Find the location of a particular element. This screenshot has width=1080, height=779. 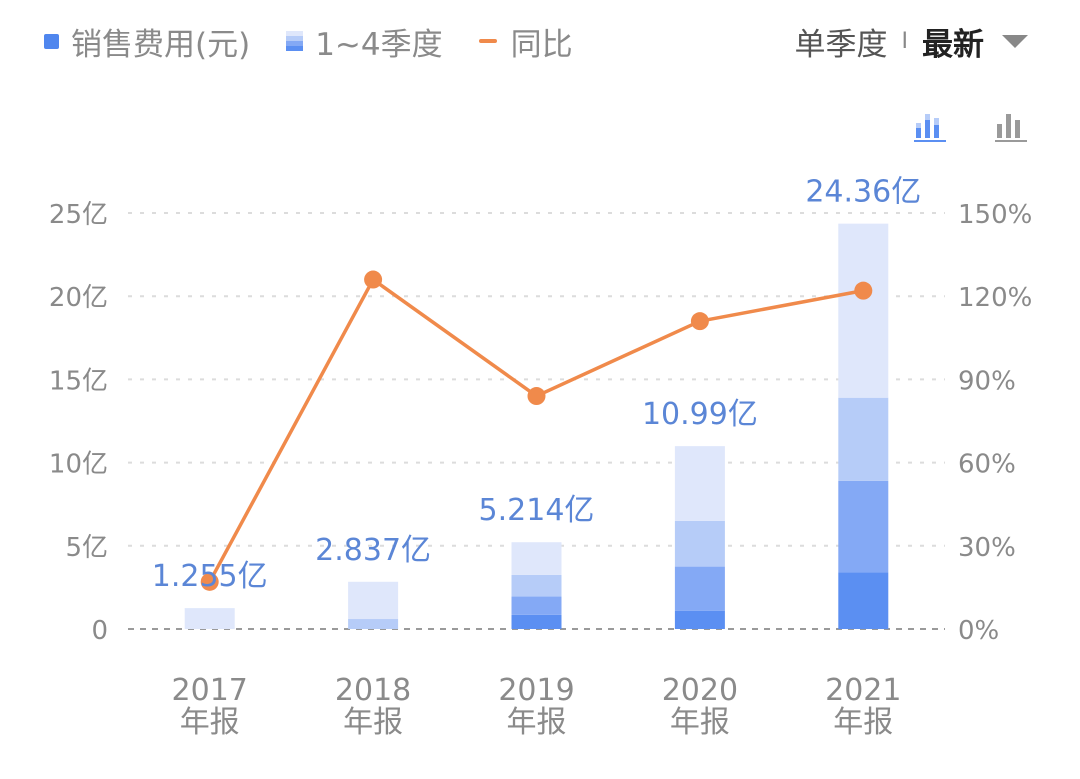

bar-chart-icon is located at coordinates (1011, 126).